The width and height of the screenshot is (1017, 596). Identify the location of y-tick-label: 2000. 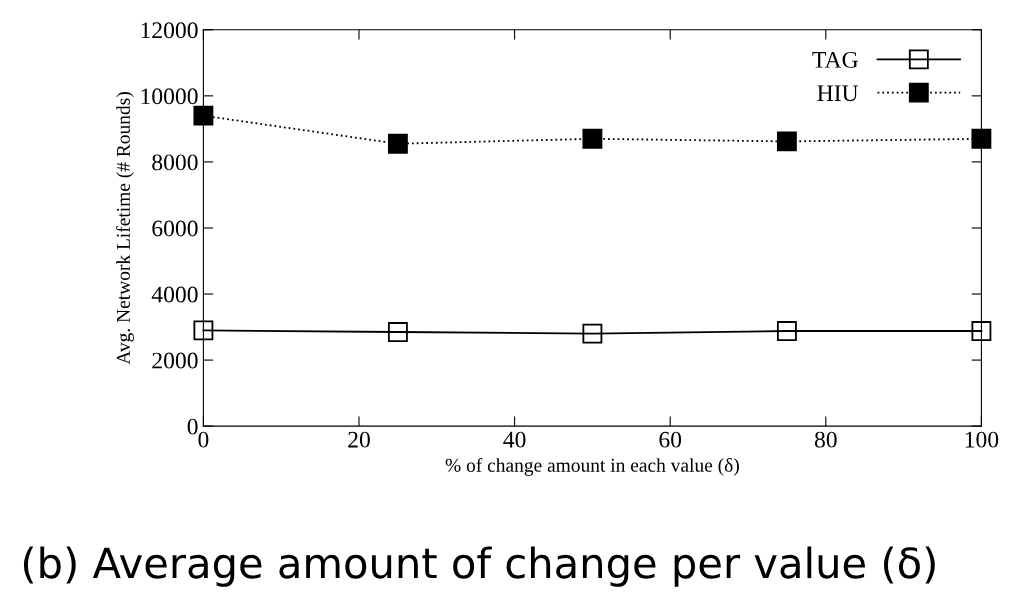
(175, 360).